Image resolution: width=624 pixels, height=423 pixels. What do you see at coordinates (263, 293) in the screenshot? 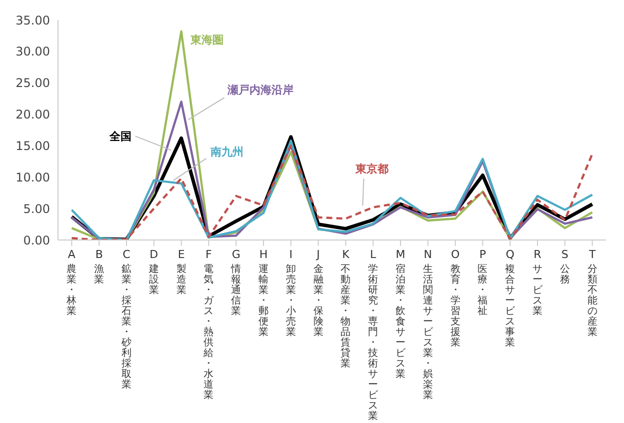
I see `x-tick-label: H 運輸業・郵便業` at bounding box center [263, 293].